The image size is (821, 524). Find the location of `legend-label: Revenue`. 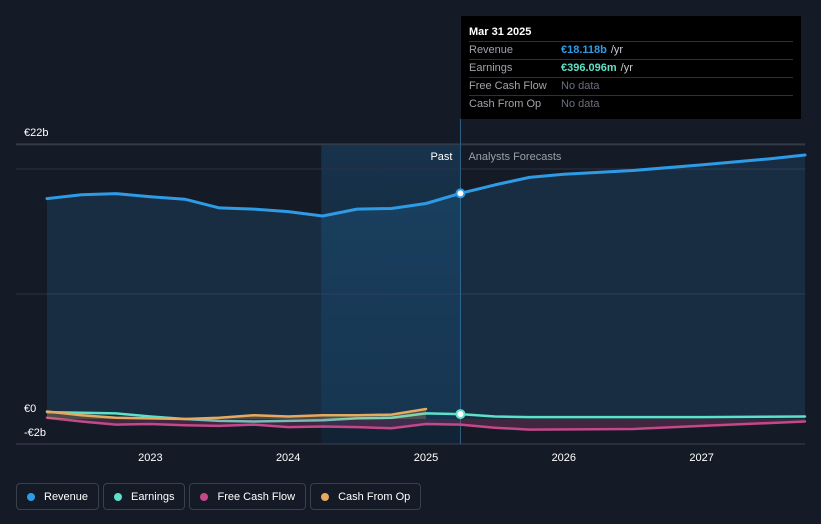

legend-label: Revenue is located at coordinates (66, 496).